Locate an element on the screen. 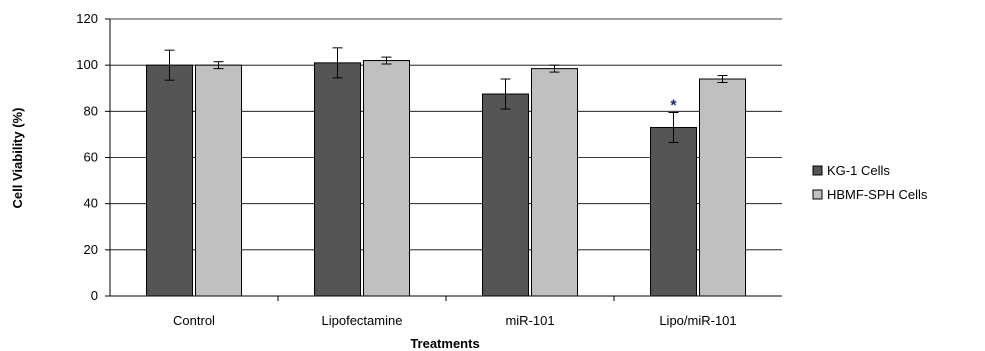  y-tick-label: 60 is located at coordinates (91, 157).